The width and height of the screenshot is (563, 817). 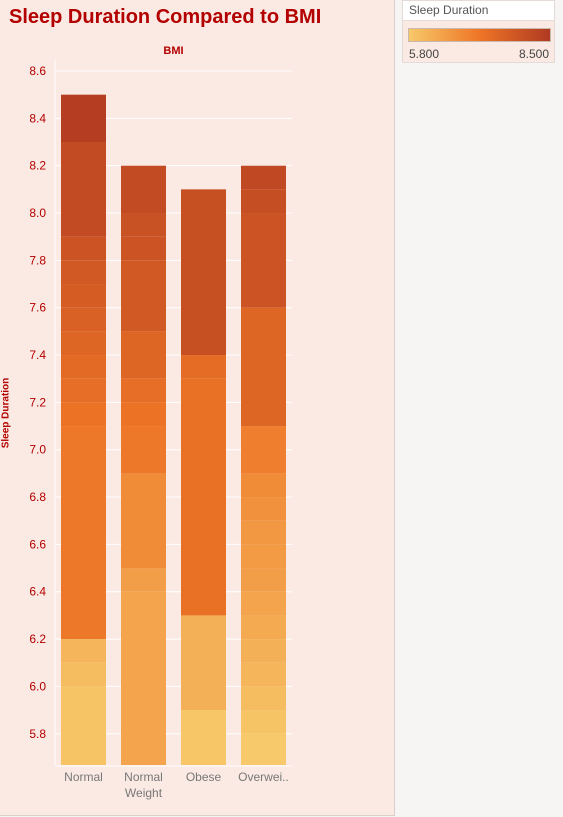 What do you see at coordinates (165, 17) in the screenshot?
I see `chart-title: Sleep Duration Compared to BMI` at bounding box center [165, 17].